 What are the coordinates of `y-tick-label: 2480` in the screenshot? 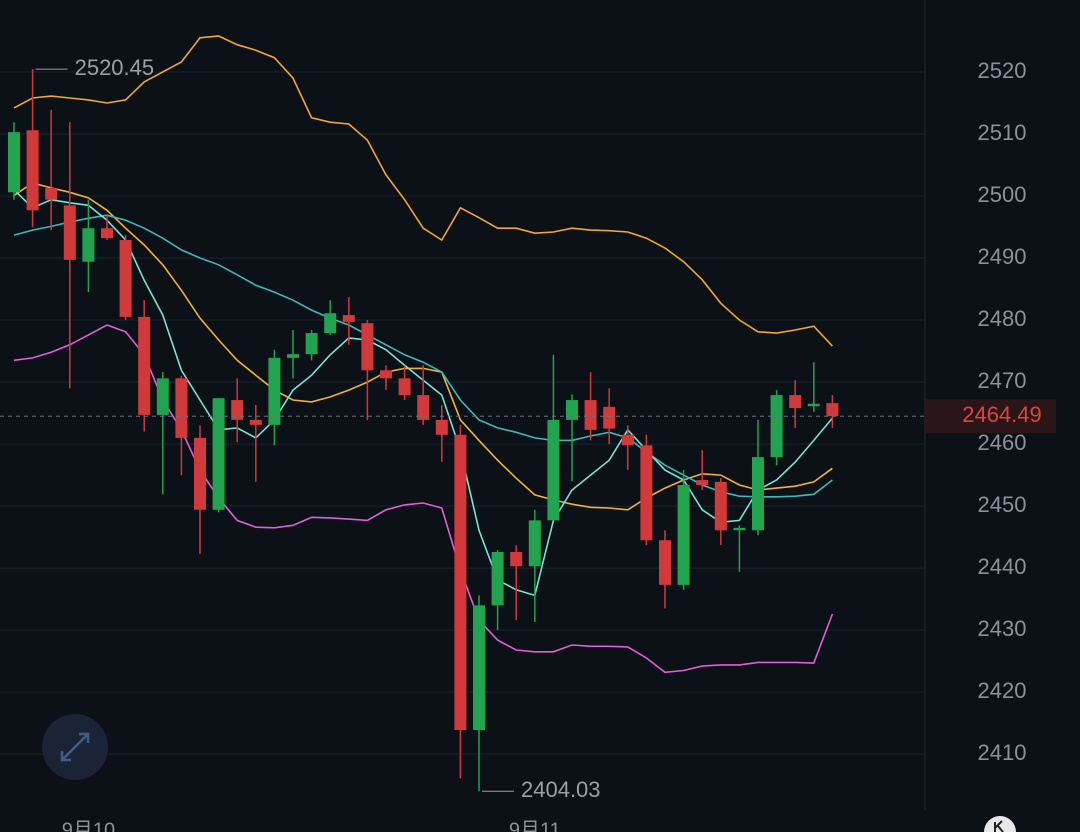 It's located at (1002, 318).